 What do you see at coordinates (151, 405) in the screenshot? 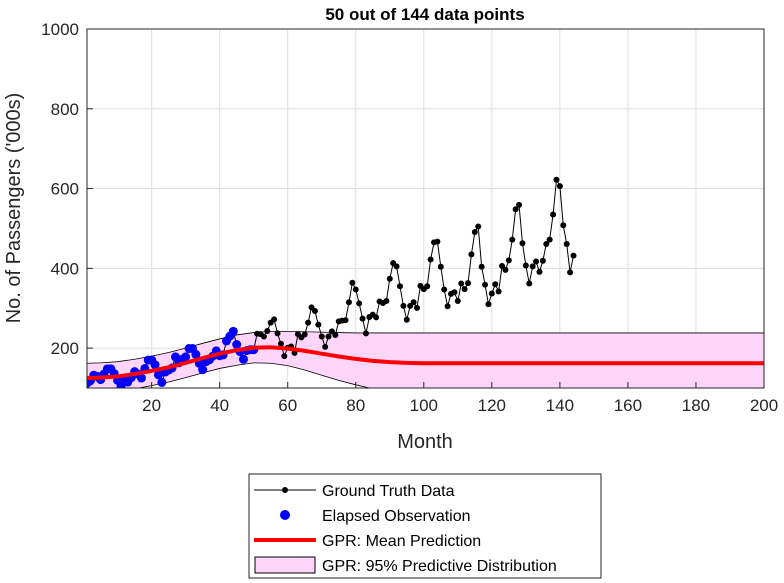
I see `x-tick-label: 20` at bounding box center [151, 405].